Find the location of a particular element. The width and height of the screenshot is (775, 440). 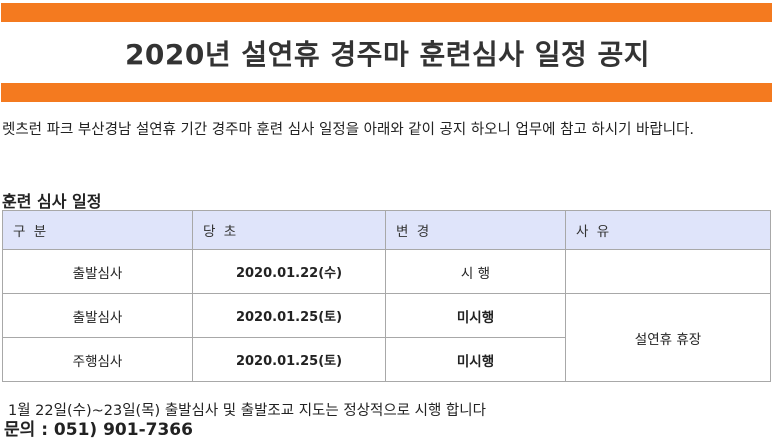

row-category: 주행심사 is located at coordinates (97, 359).